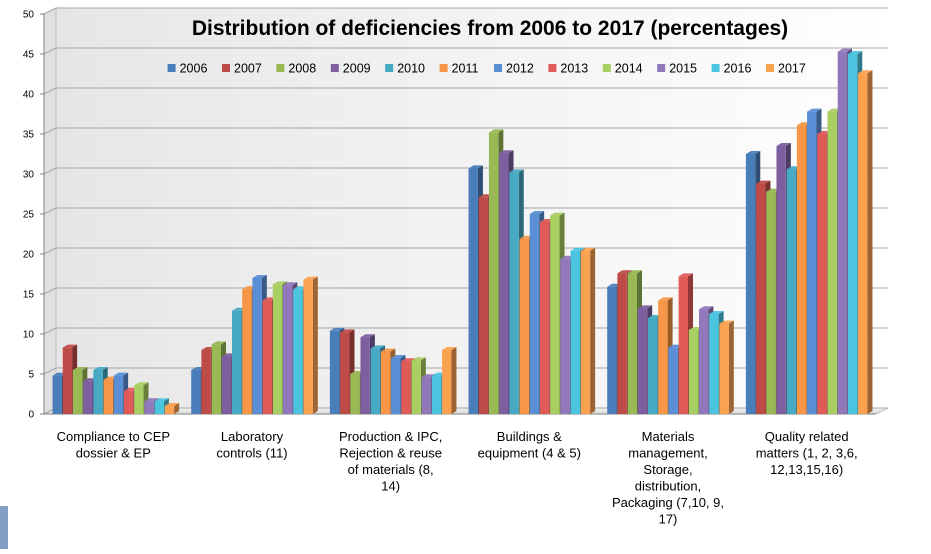 Image resolution: width=931 pixels, height=554 pixels. What do you see at coordinates (113, 445) in the screenshot?
I see `x-category-label: Compliance to CEP dossier & EP` at bounding box center [113, 445].